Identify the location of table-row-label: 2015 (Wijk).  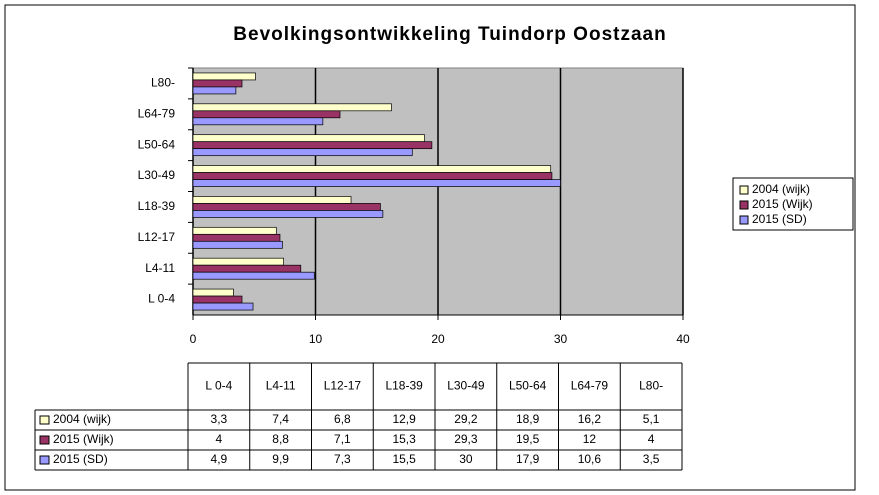
(83, 439).